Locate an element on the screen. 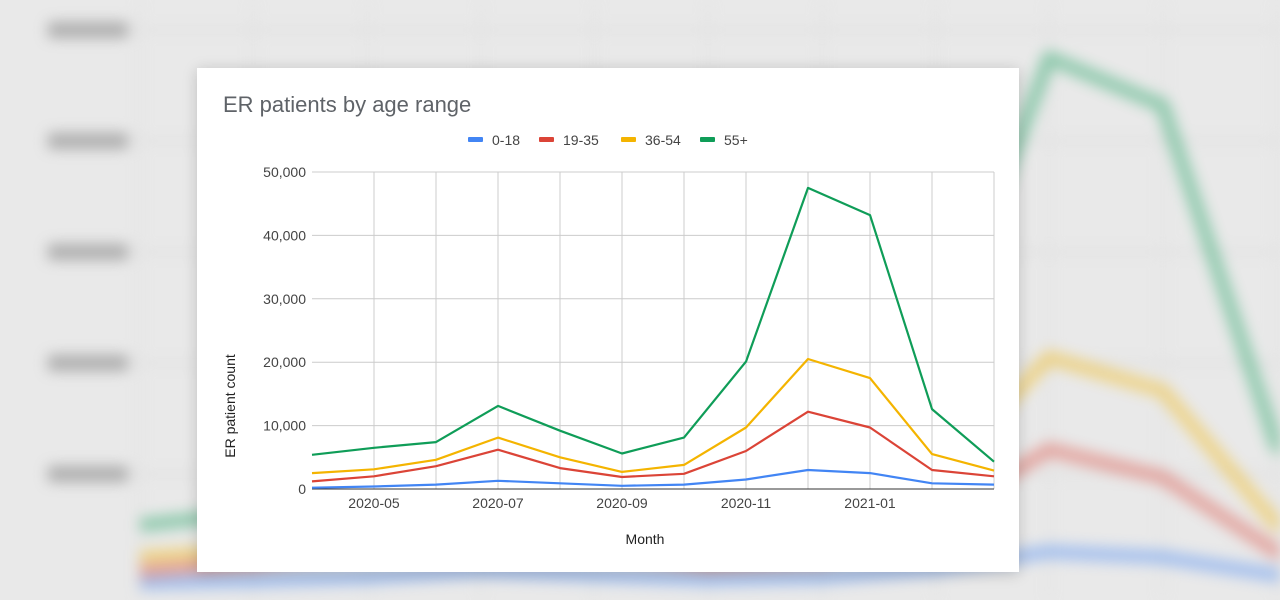  legend-label: 55+ is located at coordinates (736, 140).